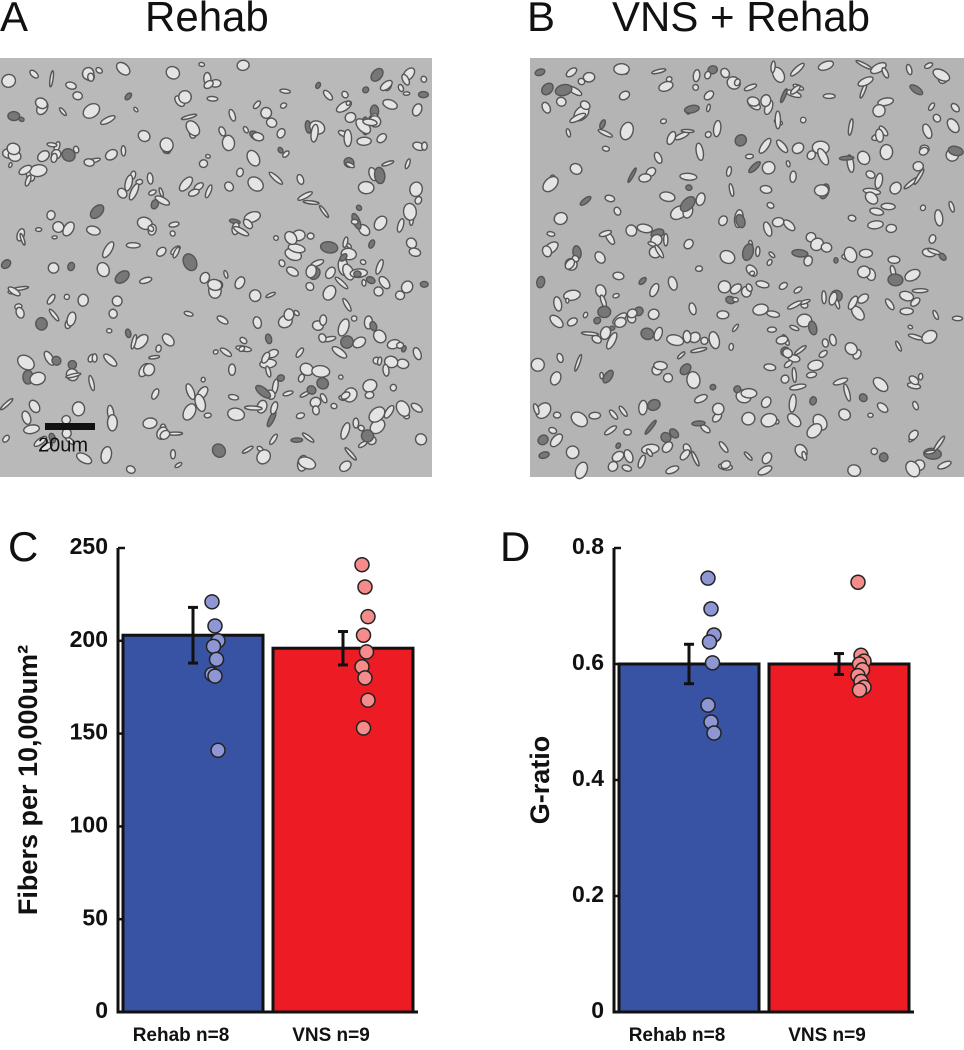 This screenshot has height=1050, width=964. I want to click on error-bar, so click(343, 648).